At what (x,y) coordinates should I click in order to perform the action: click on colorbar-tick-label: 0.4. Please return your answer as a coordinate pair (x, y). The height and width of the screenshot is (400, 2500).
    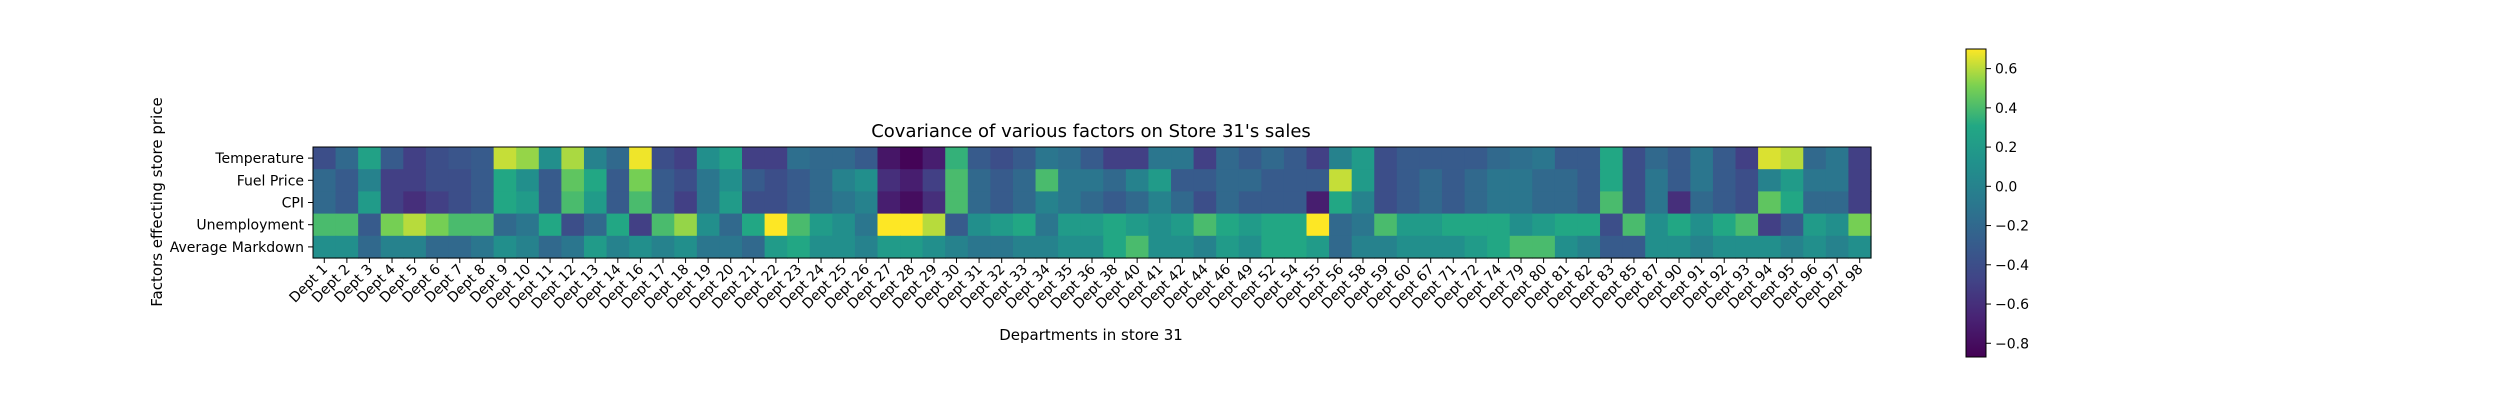
    Looking at the image, I should click on (2006, 109).